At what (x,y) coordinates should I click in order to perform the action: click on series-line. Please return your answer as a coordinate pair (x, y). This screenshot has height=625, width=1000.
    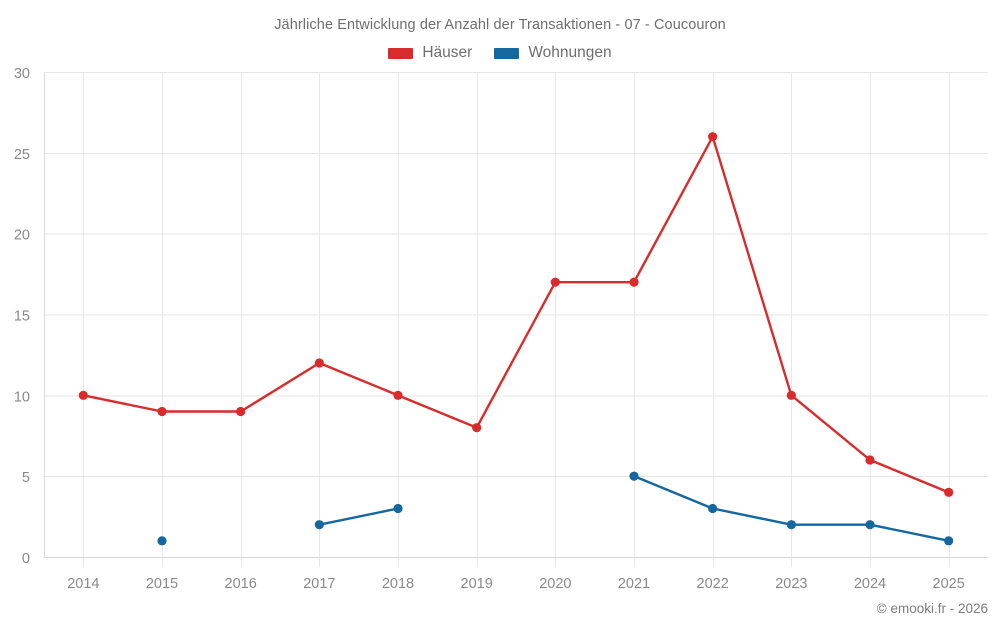
    Looking at the image, I should click on (359, 516).